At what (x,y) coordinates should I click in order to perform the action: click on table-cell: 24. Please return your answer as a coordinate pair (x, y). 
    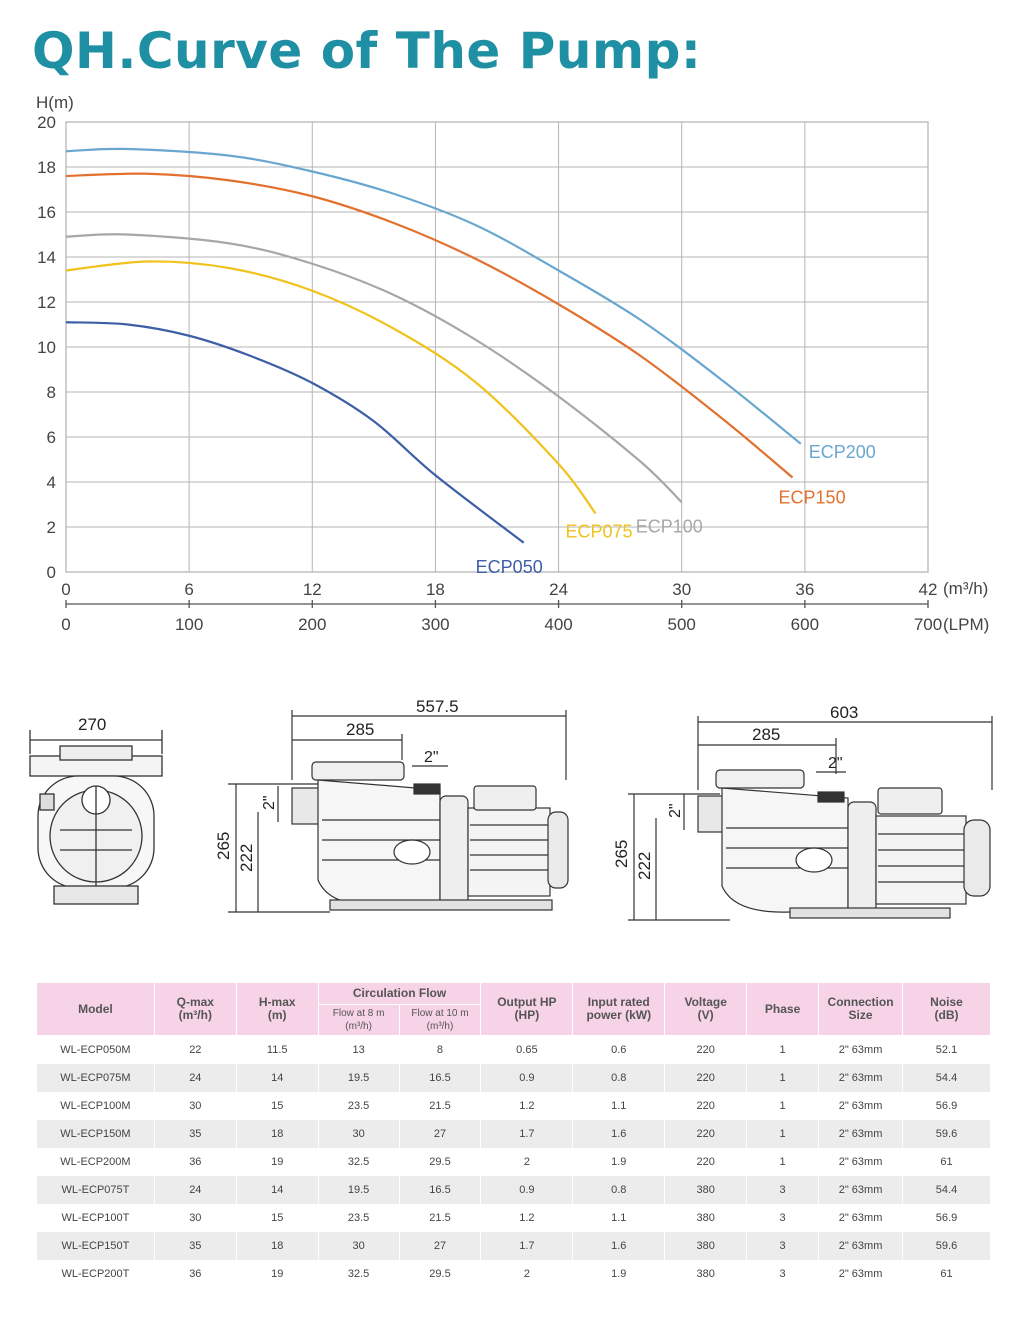
    Looking at the image, I should click on (195, 1190).